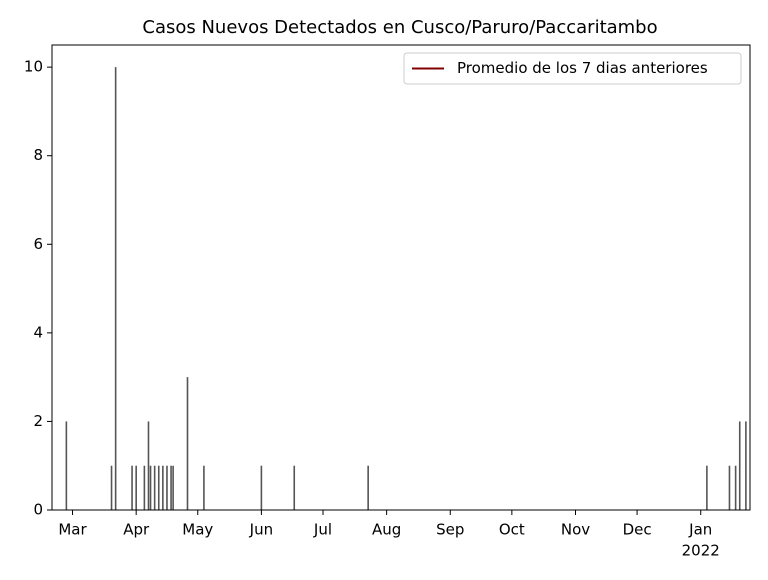  What do you see at coordinates (72, 530) in the screenshot?
I see `x-tick-label: Mar` at bounding box center [72, 530].